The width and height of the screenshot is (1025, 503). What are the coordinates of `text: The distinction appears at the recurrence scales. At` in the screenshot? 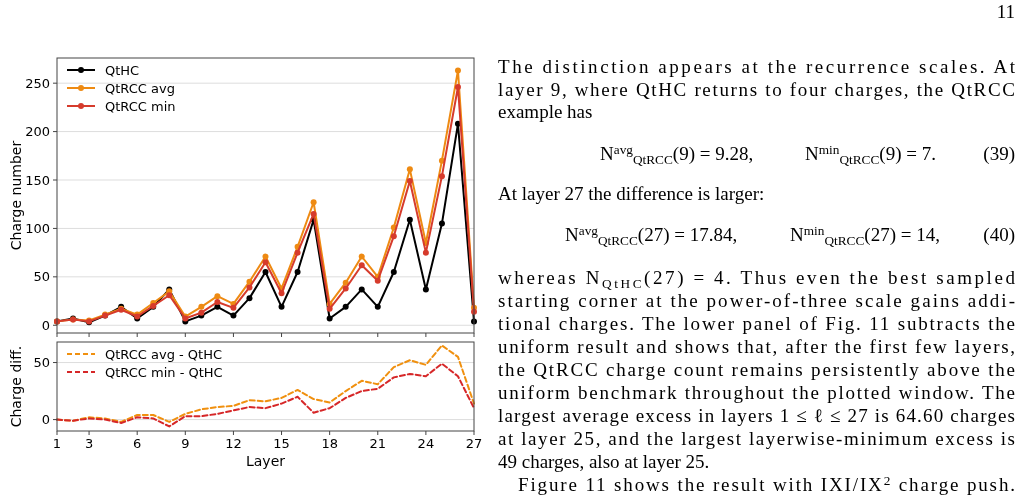 It's located at (757, 66).